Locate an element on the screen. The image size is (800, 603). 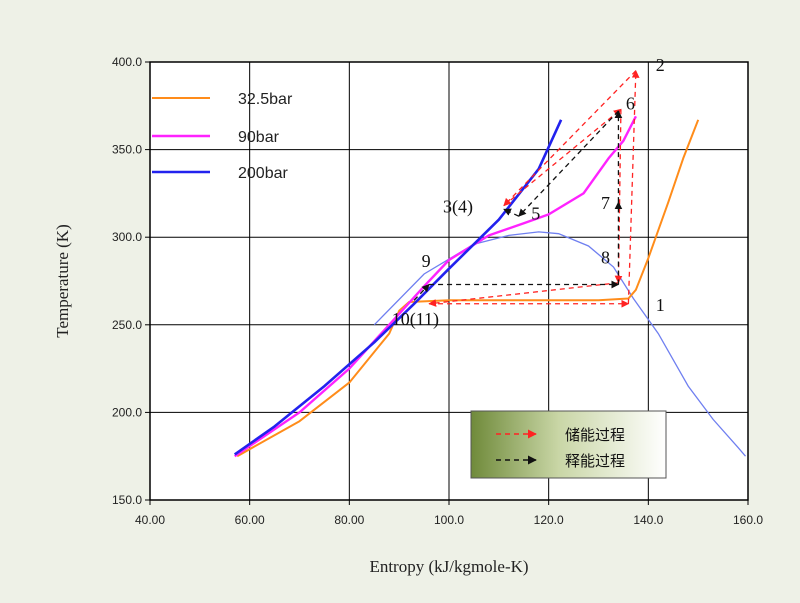
y-tick-label-200-0: 200.0 is located at coordinates (127, 412).